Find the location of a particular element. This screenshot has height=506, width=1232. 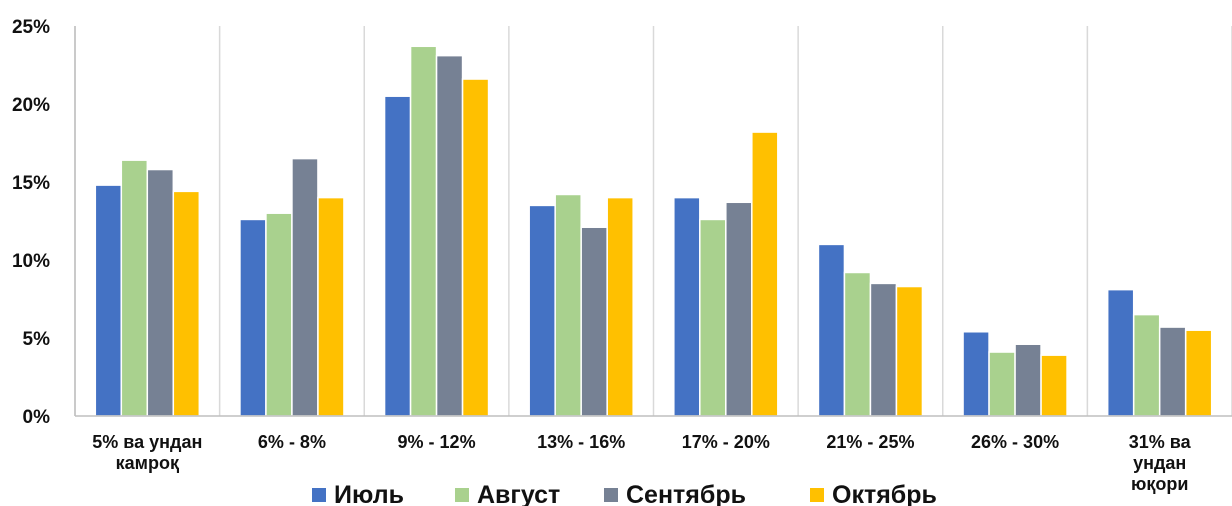

x-tick-label-line: 13% - 16% is located at coordinates (581, 442).